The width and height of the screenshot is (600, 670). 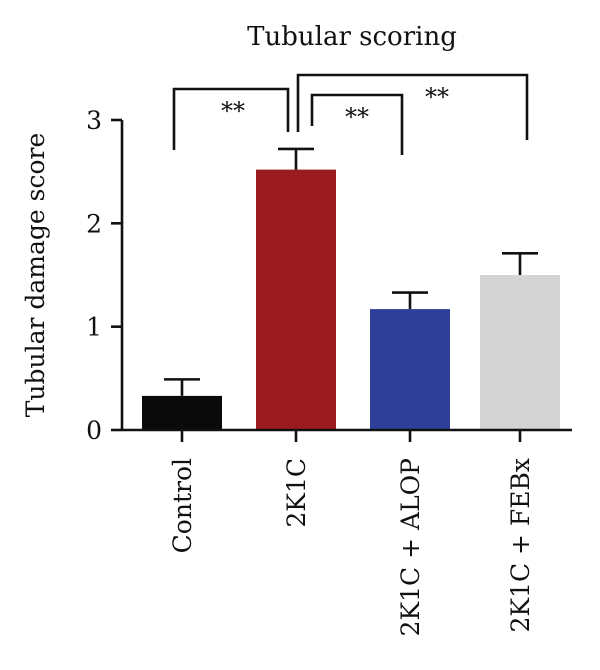 I want to click on significance-label-0: **, so click(x=233, y=111).